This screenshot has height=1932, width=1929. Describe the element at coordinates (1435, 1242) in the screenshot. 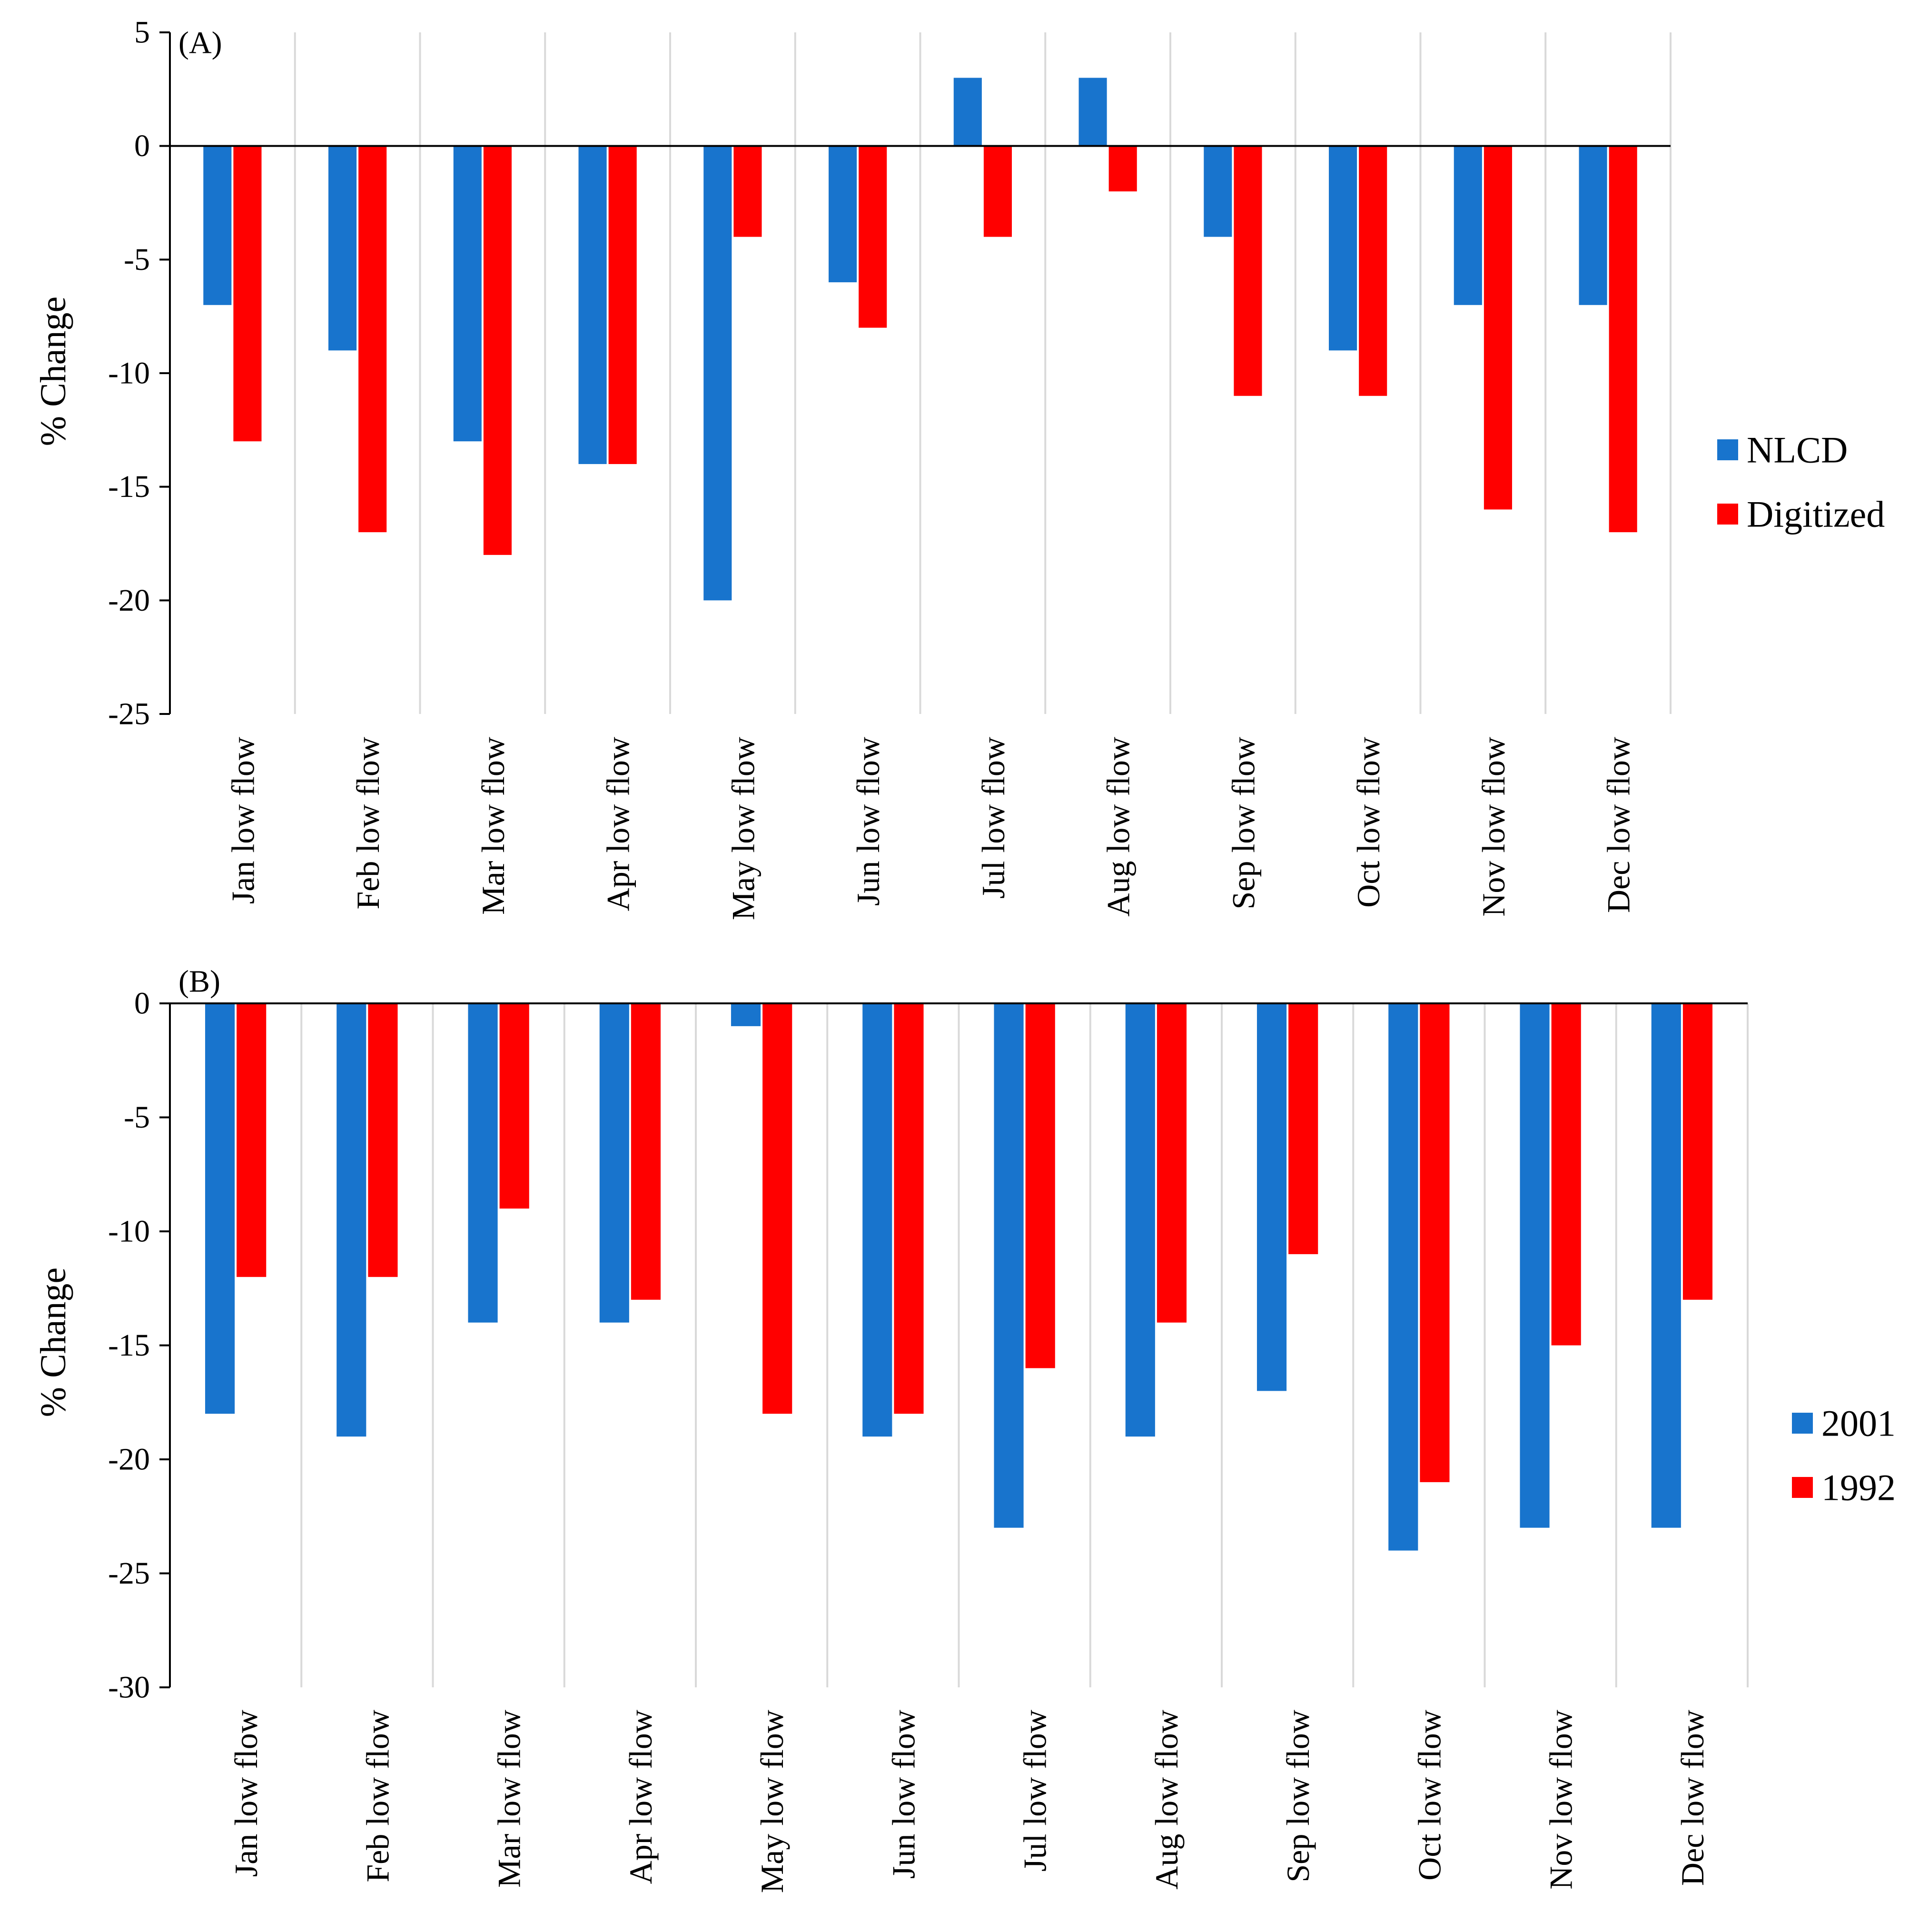

I see `bar-1992-oct` at that location.